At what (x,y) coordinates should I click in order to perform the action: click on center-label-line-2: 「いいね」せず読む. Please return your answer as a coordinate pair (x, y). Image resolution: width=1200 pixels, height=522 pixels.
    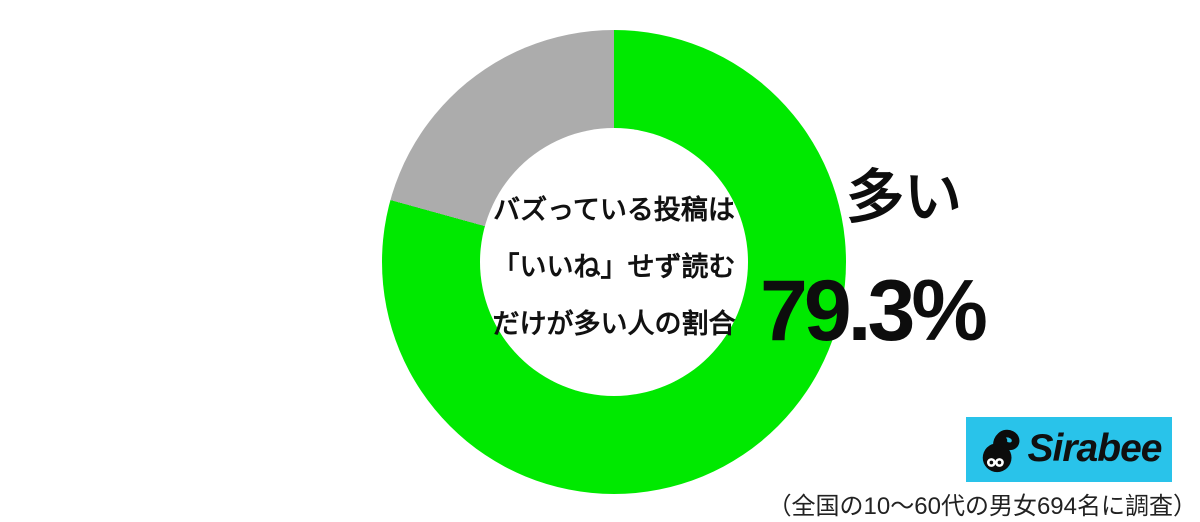
    Looking at the image, I should click on (614, 266).